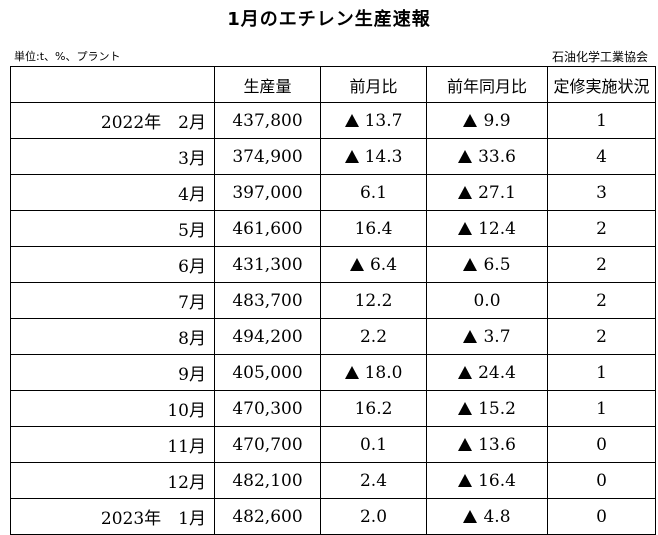 This screenshot has width=658, height=535. What do you see at coordinates (112, 120) in the screenshot?
I see `cell-period: 2022年 2月` at bounding box center [112, 120].